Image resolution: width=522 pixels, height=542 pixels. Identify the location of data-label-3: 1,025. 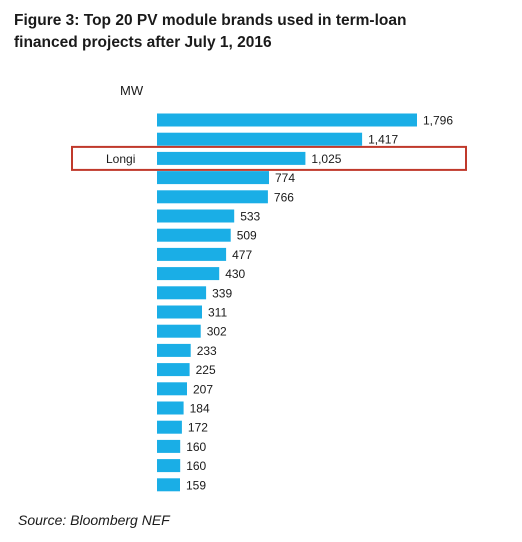
(326, 159).